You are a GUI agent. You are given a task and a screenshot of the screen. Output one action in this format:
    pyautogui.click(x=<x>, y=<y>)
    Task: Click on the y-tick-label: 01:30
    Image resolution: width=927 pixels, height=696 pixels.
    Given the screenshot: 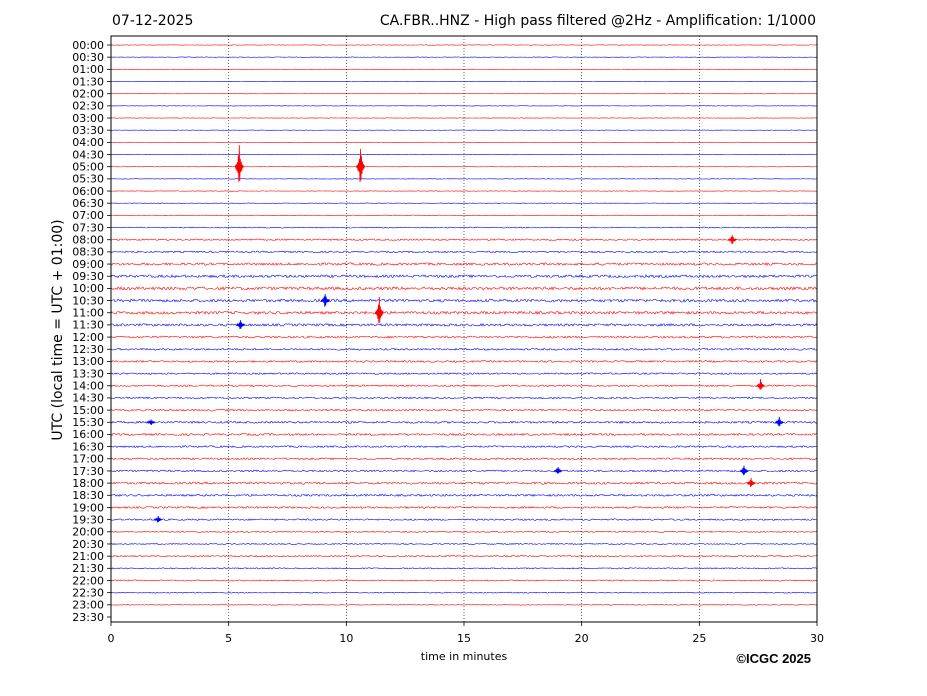 What is the action you would take?
    pyautogui.click(x=88, y=81)
    